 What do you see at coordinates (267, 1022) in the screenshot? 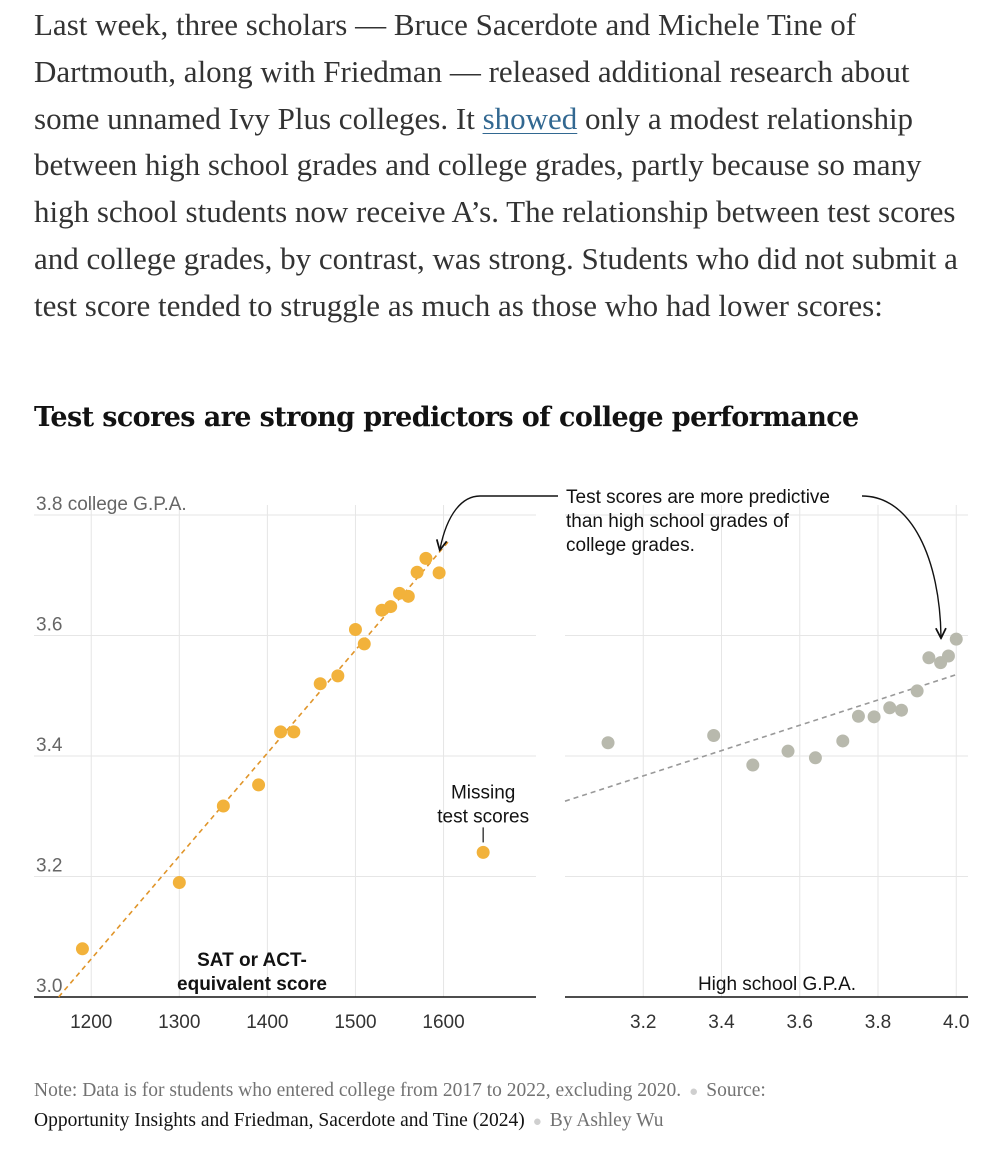
I see `x-tick-label: 1400` at bounding box center [267, 1022].